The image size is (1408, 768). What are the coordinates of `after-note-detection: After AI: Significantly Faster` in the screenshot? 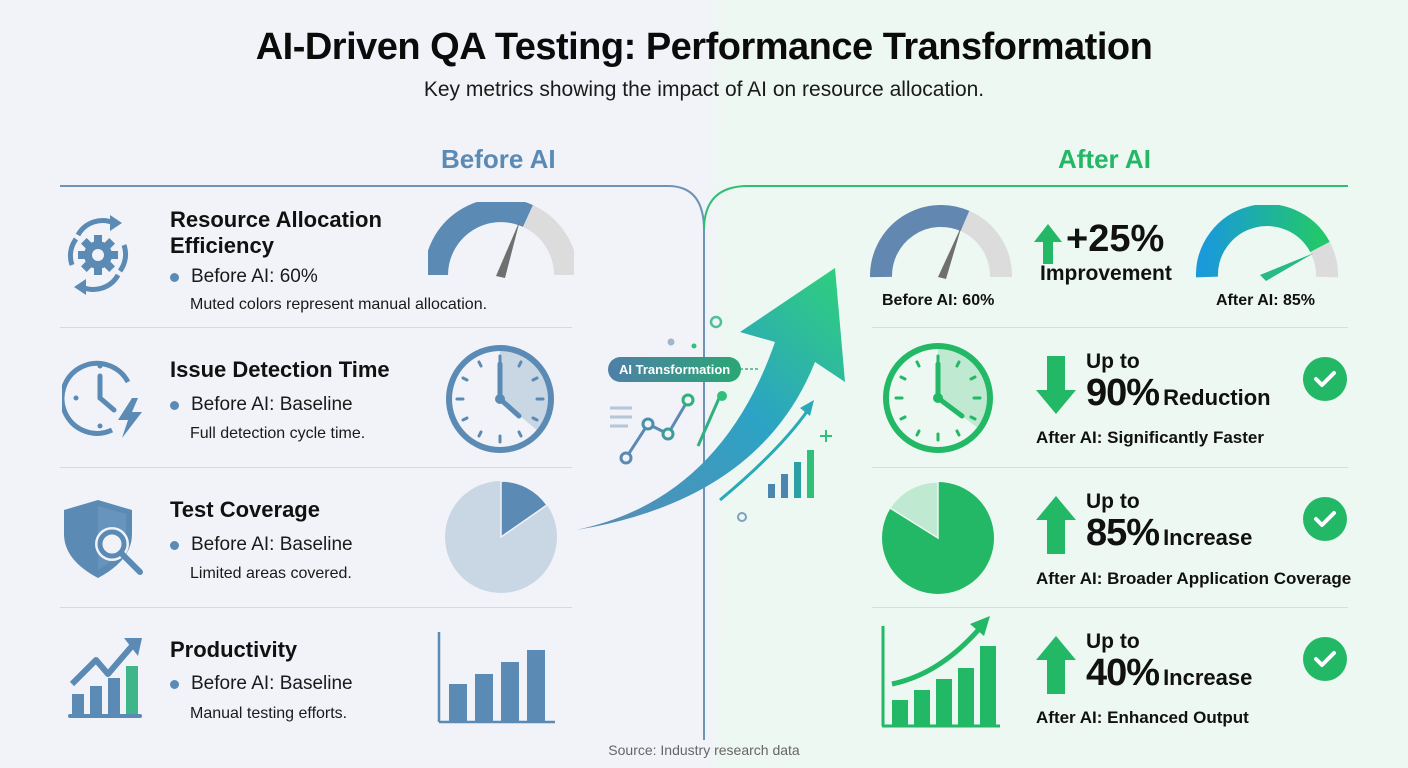 It's located at (1150, 437).